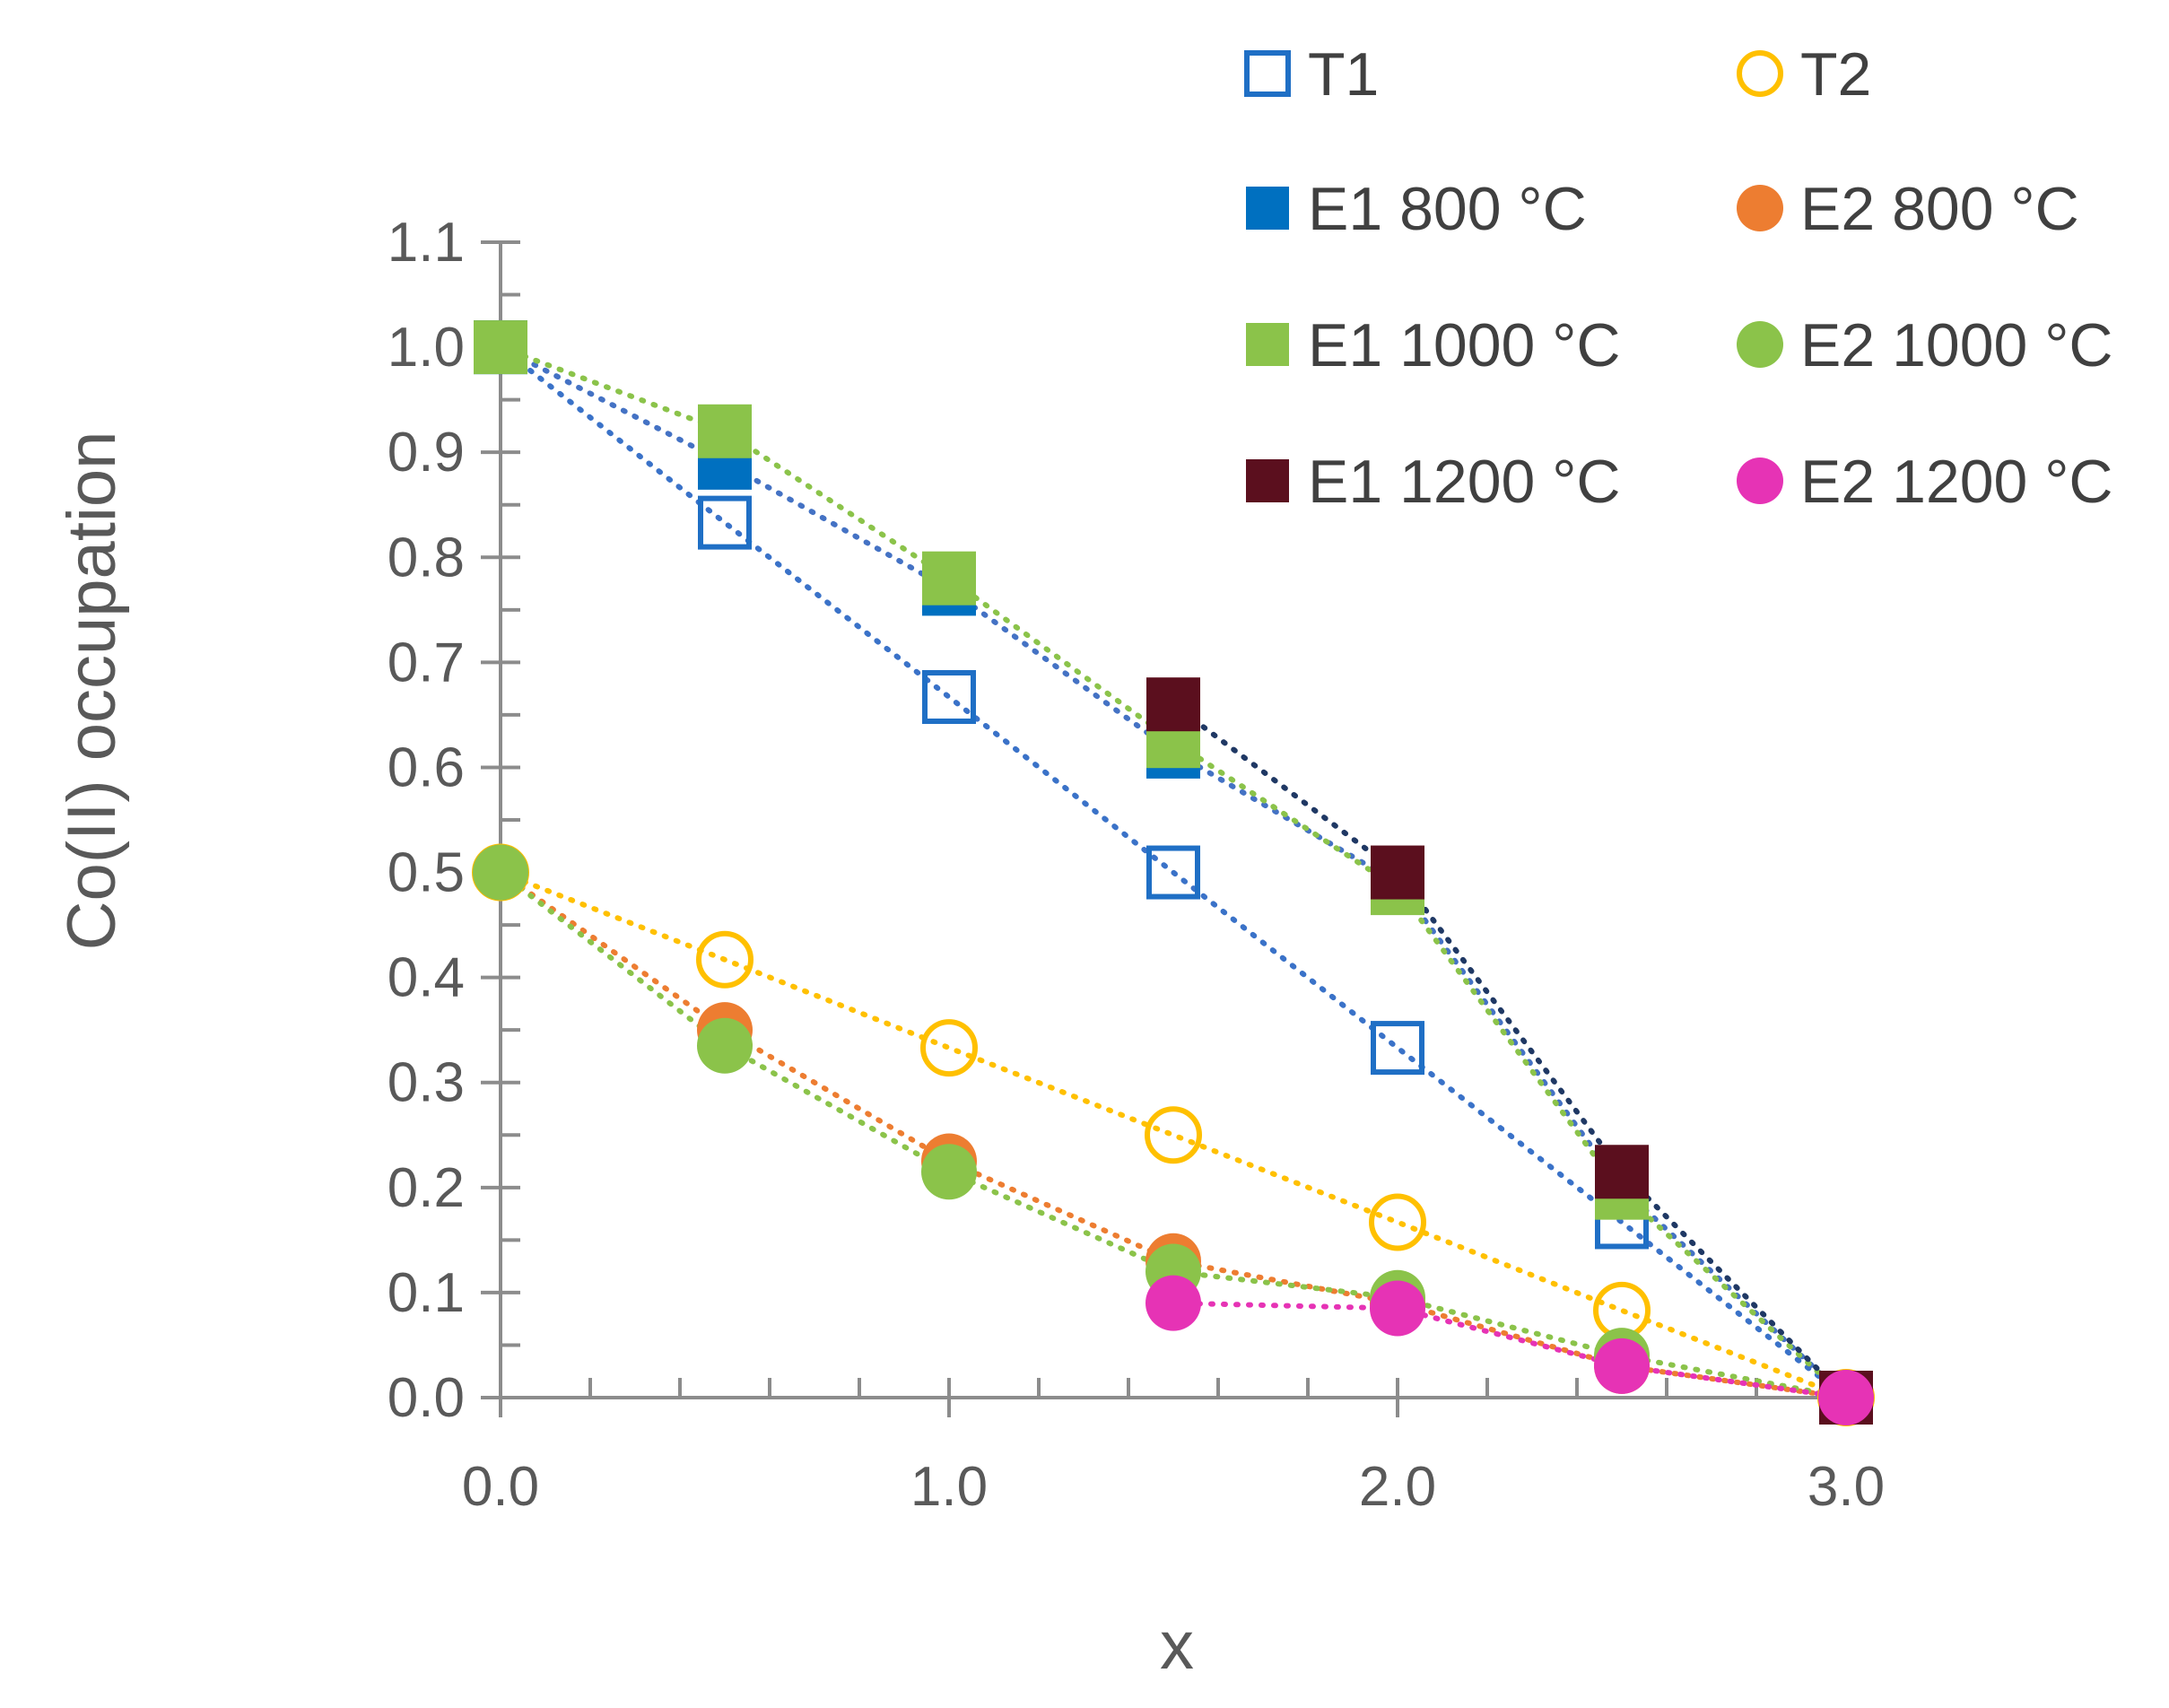  Describe the element at coordinates (426, 767) in the screenshot. I see `y-tick-label: 0.6` at that location.